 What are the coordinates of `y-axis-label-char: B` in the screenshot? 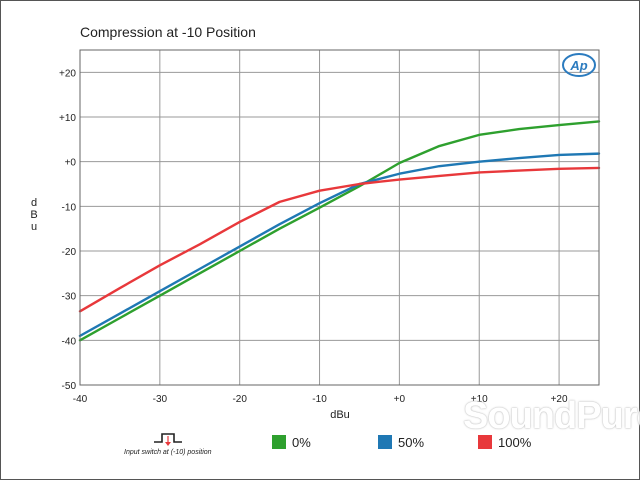 It's located at (33, 215).